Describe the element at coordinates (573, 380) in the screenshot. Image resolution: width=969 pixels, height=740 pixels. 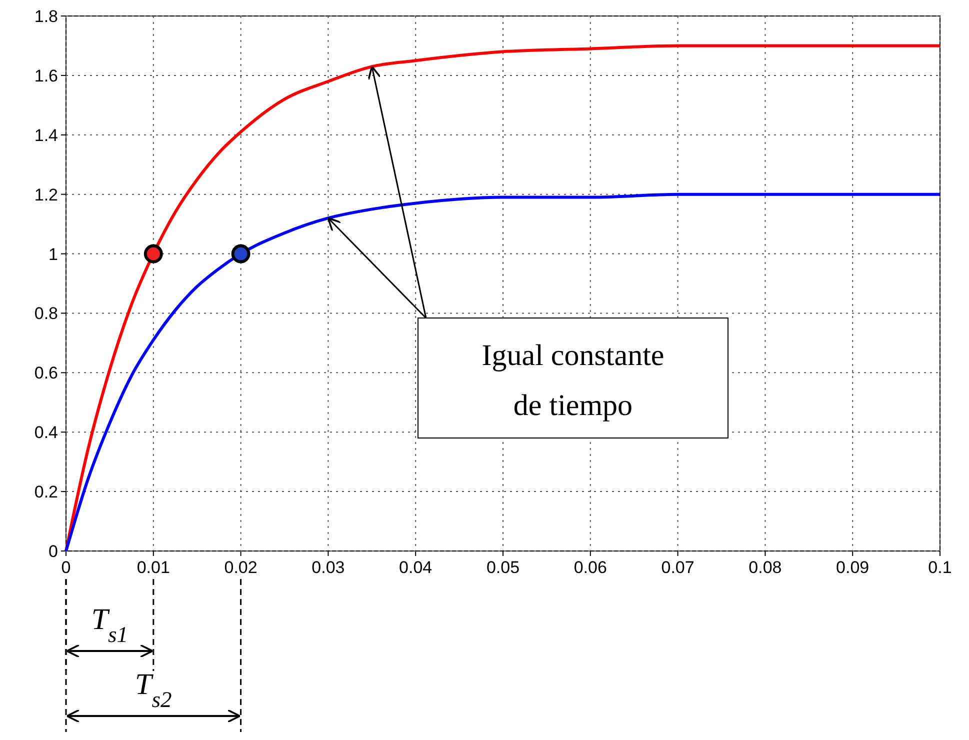
I see `annotation: Igual constante de tiempo` at that location.